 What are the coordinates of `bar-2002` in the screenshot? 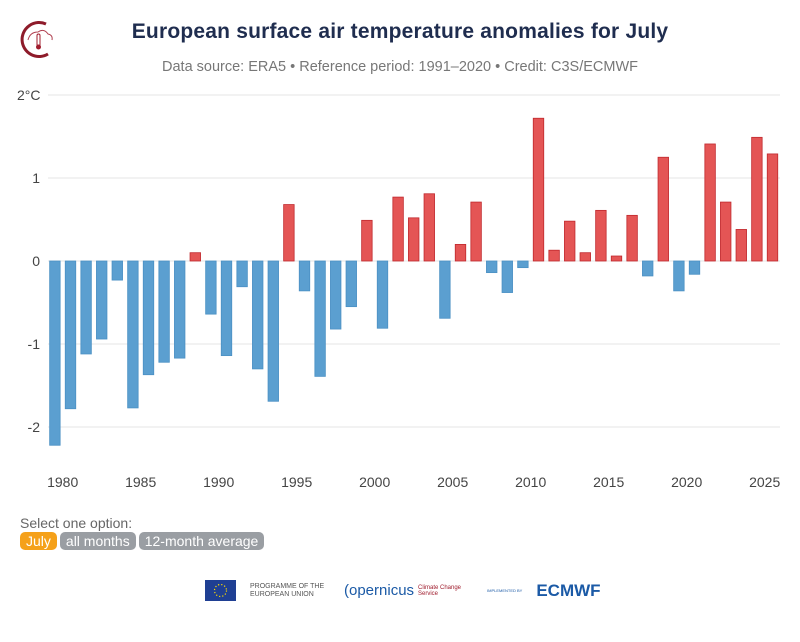 It's located at (414, 239).